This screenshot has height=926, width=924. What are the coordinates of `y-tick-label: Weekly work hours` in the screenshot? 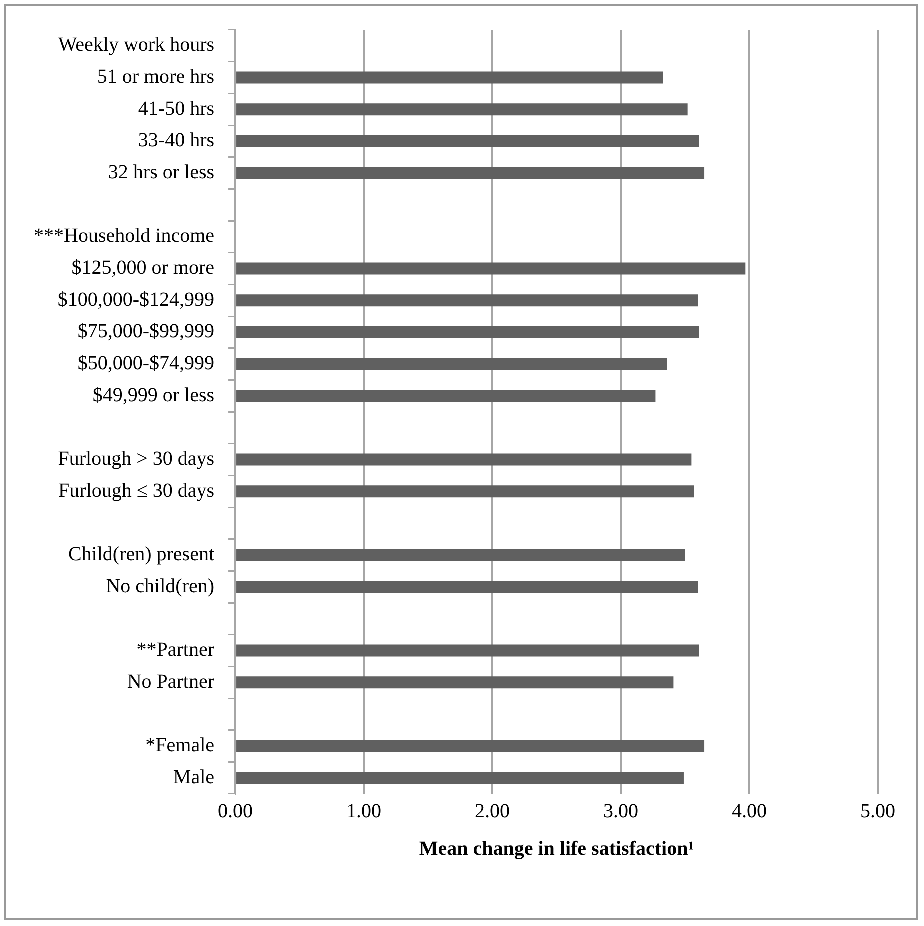 It's located at (136, 45).